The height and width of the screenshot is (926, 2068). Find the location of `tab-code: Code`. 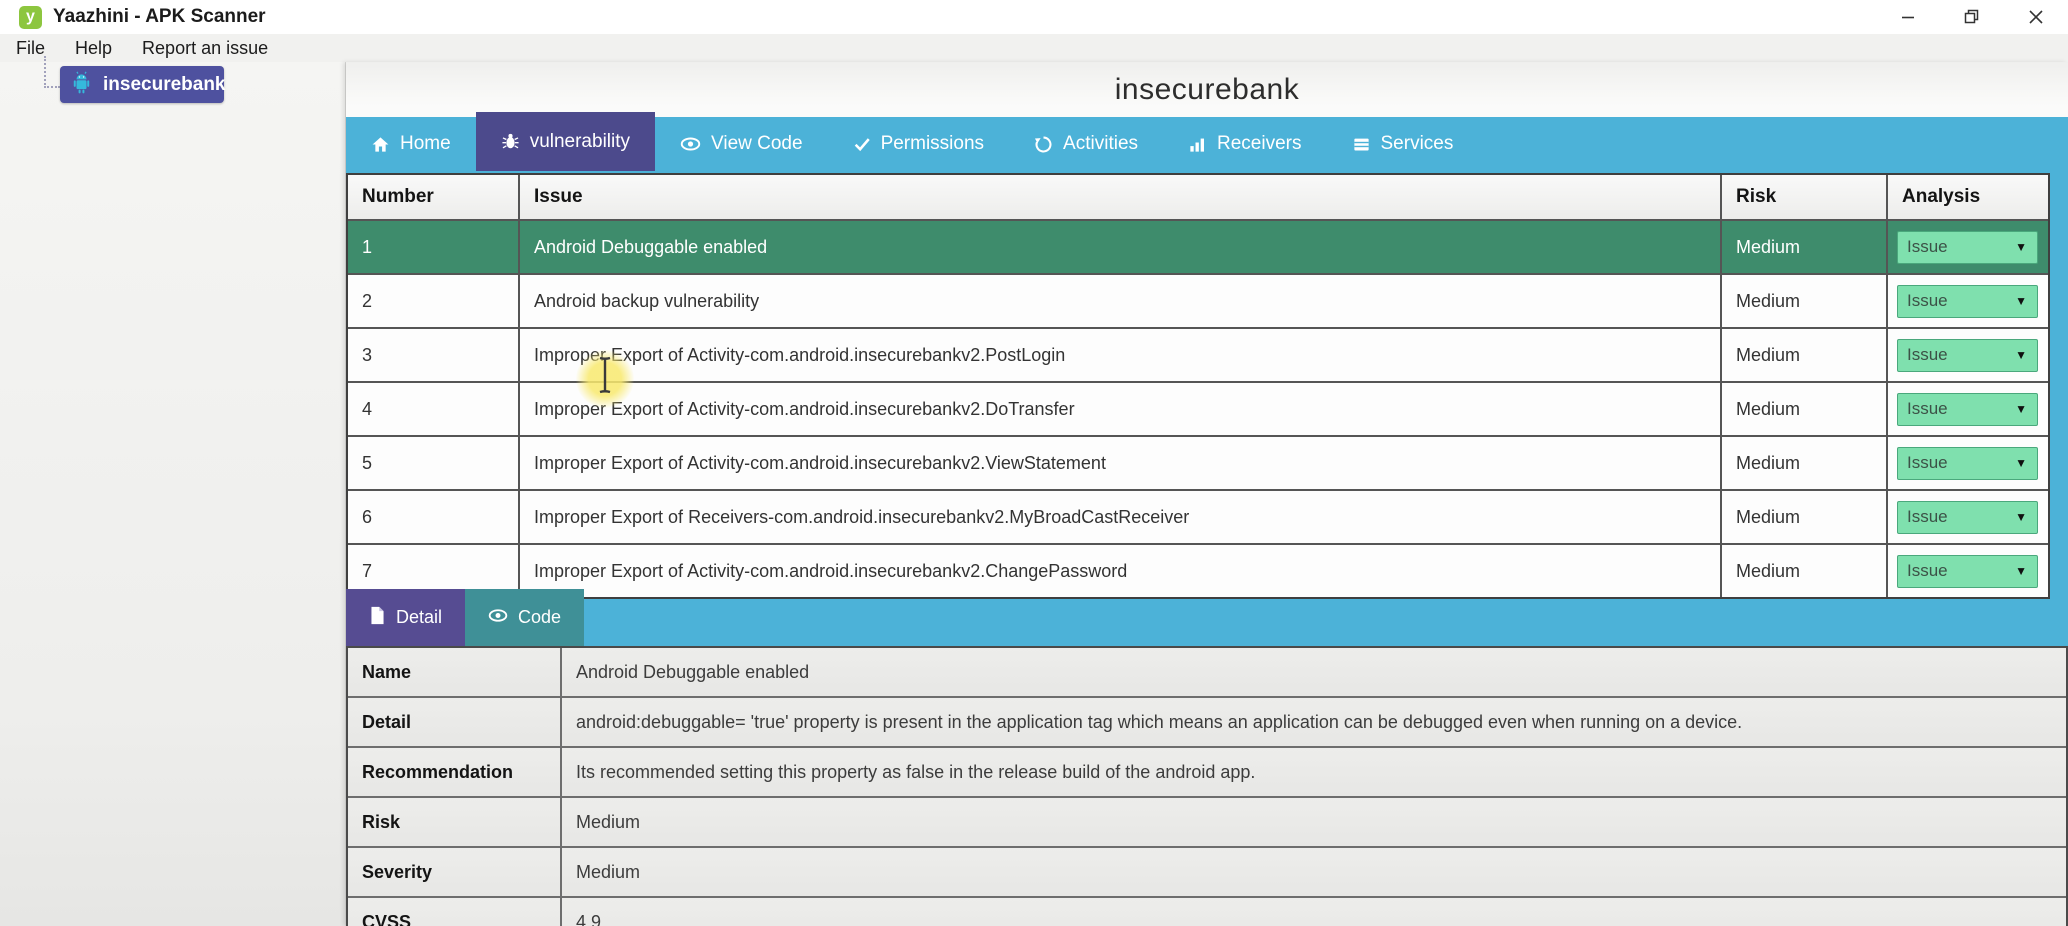

tab-code: Code is located at coordinates (525, 617).